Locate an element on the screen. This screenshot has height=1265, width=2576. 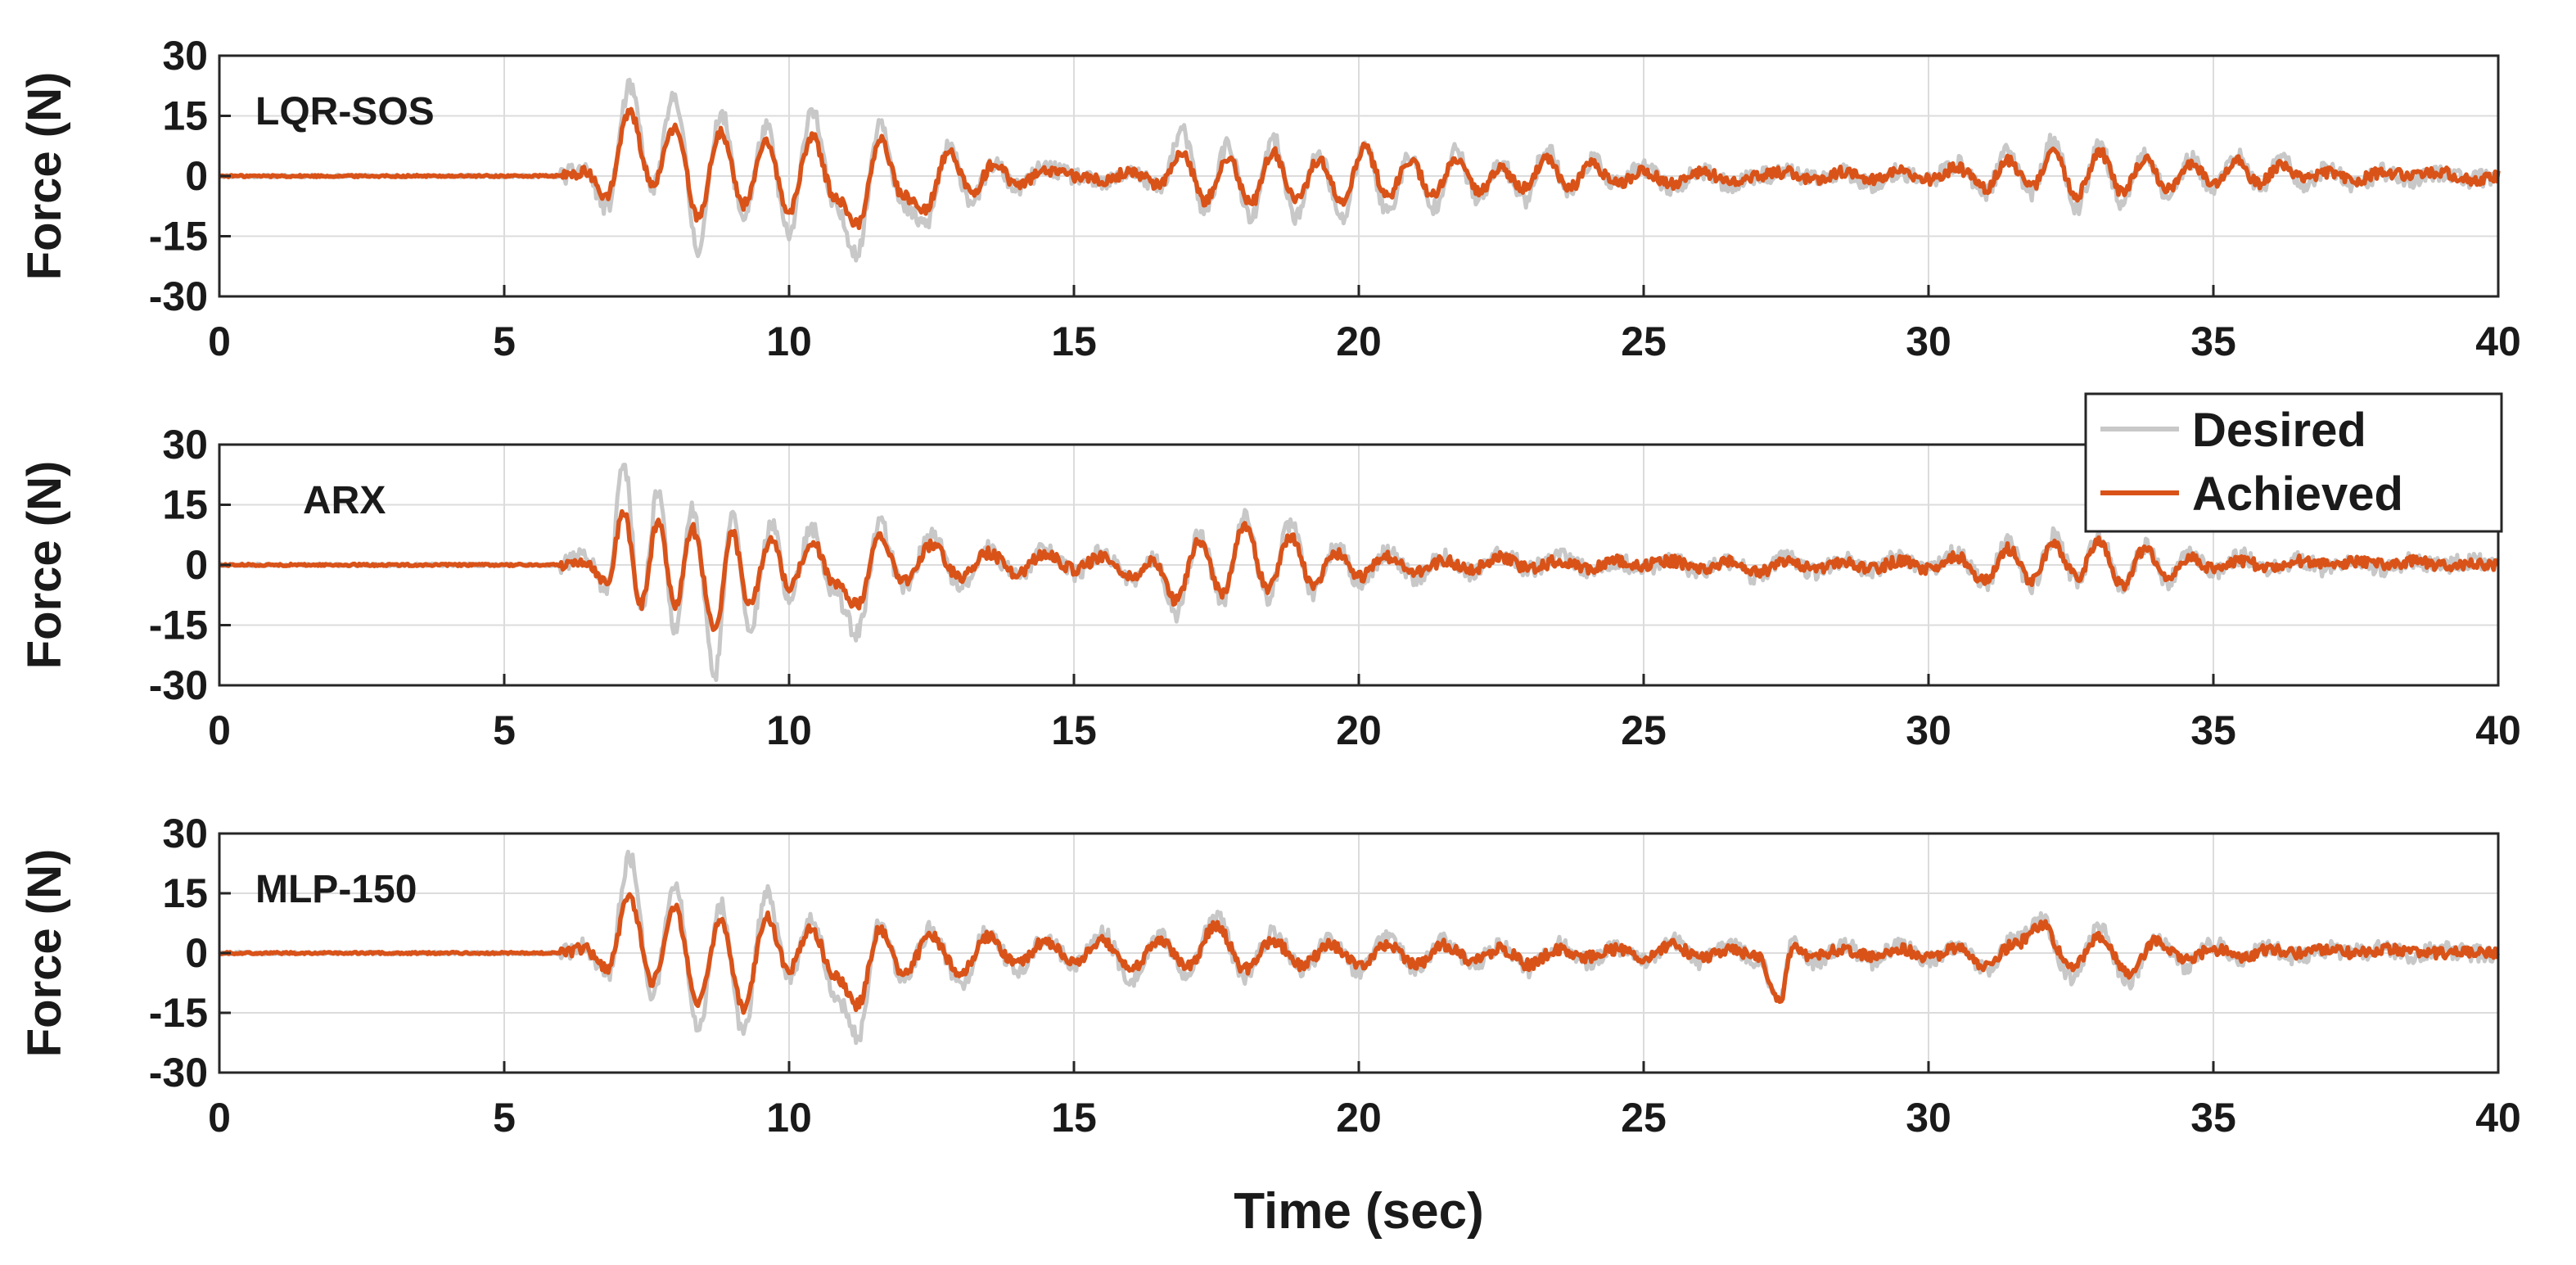
x-axis-label: Time (sec) is located at coordinates (1359, 1212).